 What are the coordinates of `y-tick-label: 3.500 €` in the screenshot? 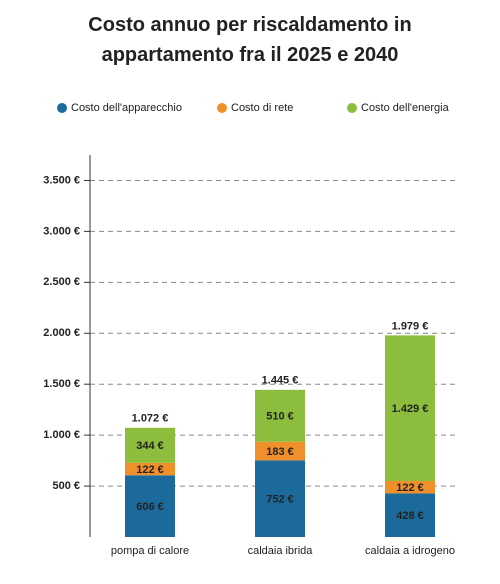 It's located at (61, 180).